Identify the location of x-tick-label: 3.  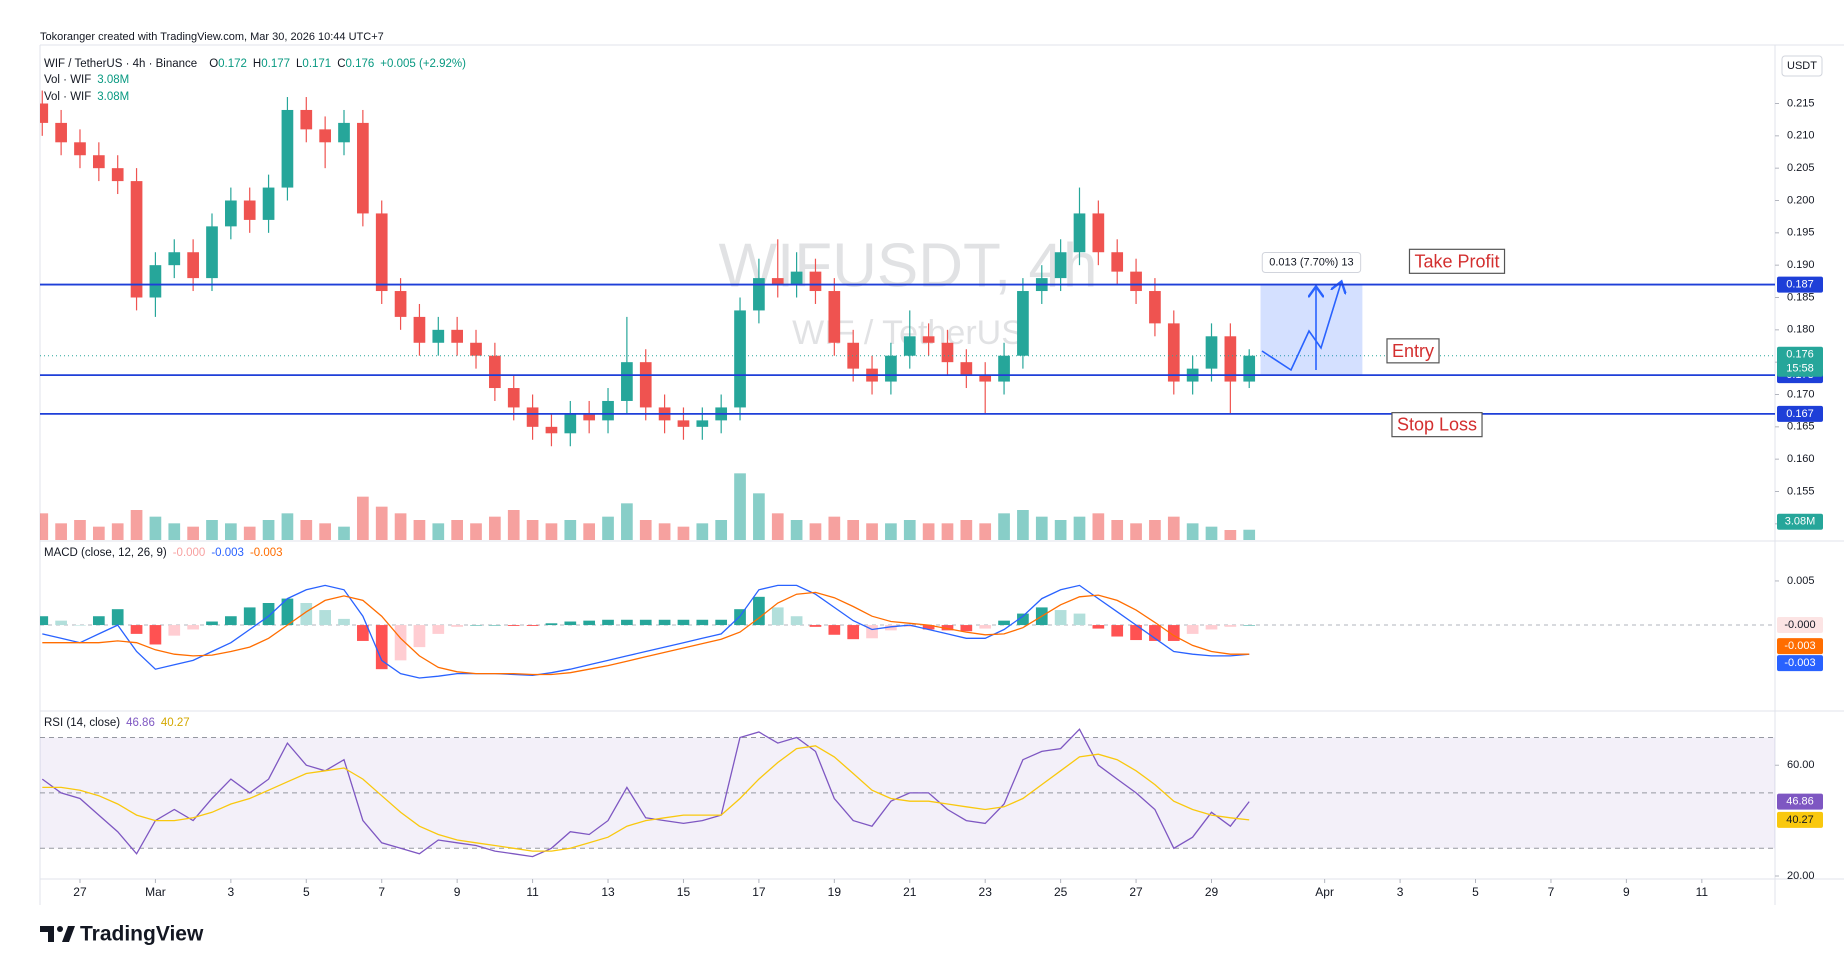
(231, 892).